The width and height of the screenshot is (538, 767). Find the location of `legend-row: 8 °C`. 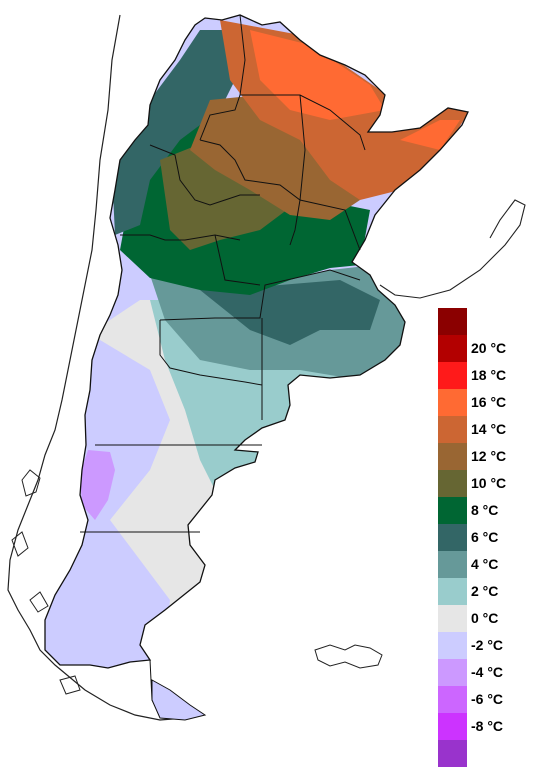

legend-row: 8 °C is located at coordinates (488, 510).